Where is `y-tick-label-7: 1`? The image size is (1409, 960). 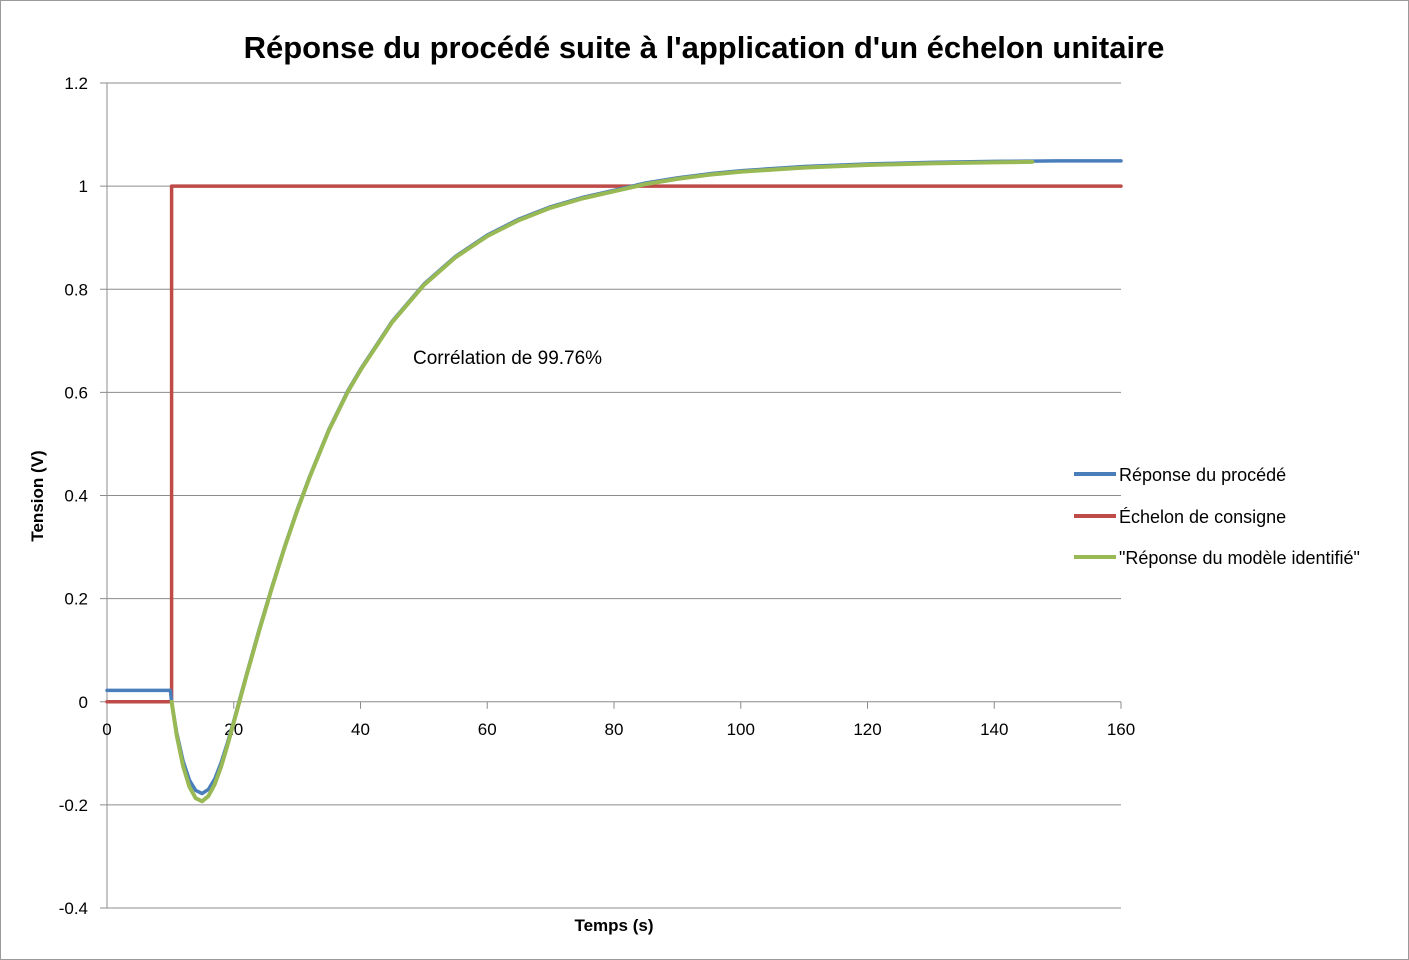 y-tick-label-7: 1 is located at coordinates (83, 186).